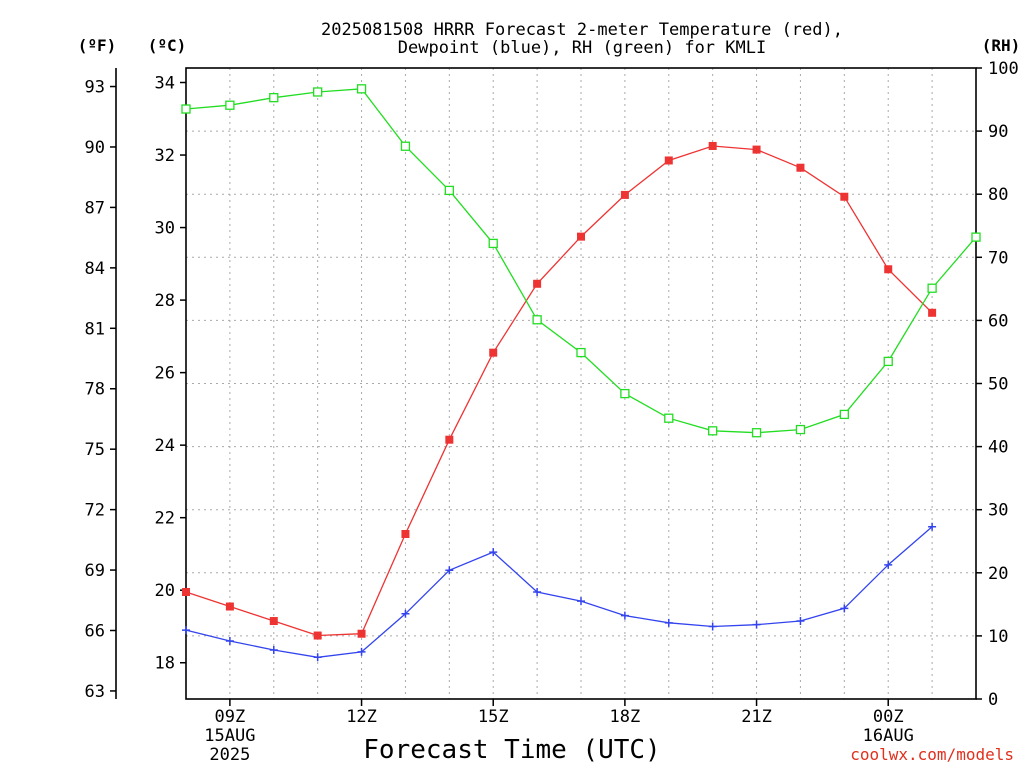 The image size is (1024, 768). I want to click on fahrenheit-tick-label: 84, so click(95, 269).